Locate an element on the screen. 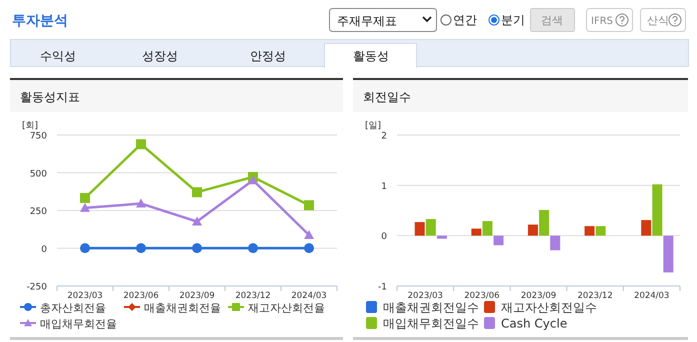 The width and height of the screenshot is (697, 342). text: 연간 is located at coordinates (465, 20).